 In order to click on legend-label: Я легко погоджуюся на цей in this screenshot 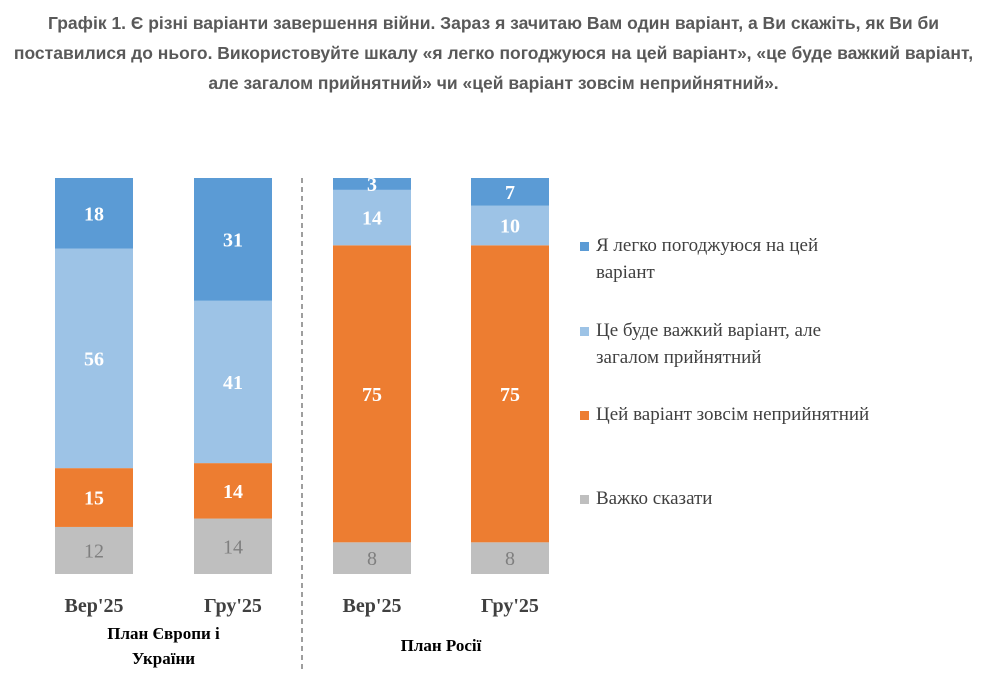, I will do `click(707, 245)`.